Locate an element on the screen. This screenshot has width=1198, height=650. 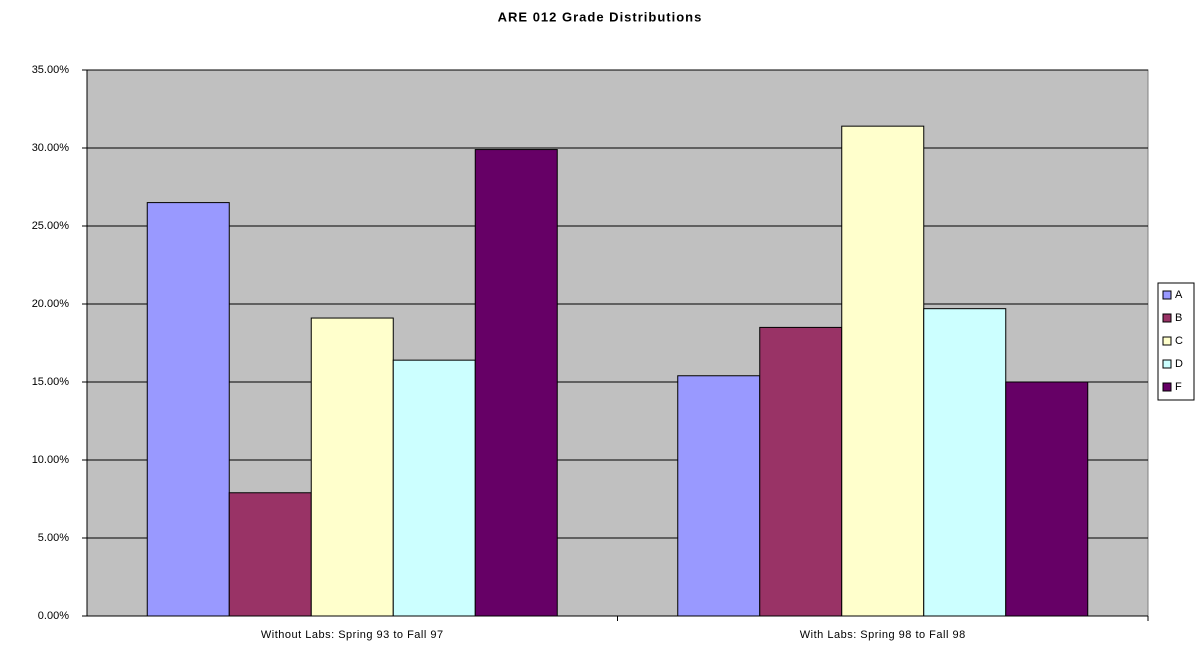
legend-label: F is located at coordinates (1178, 387).